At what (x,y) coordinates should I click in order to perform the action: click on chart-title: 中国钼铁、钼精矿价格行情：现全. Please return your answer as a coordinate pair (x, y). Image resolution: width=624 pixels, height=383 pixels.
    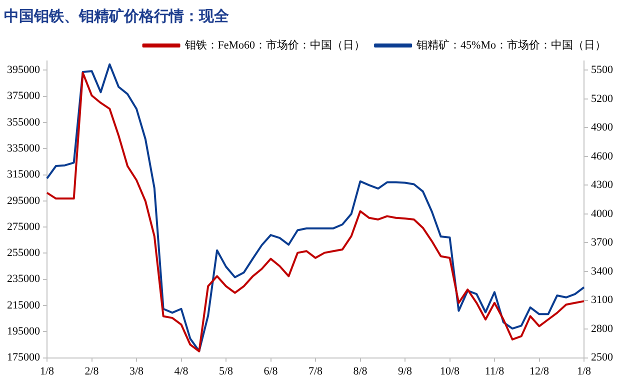
    Looking at the image, I should click on (117, 15).